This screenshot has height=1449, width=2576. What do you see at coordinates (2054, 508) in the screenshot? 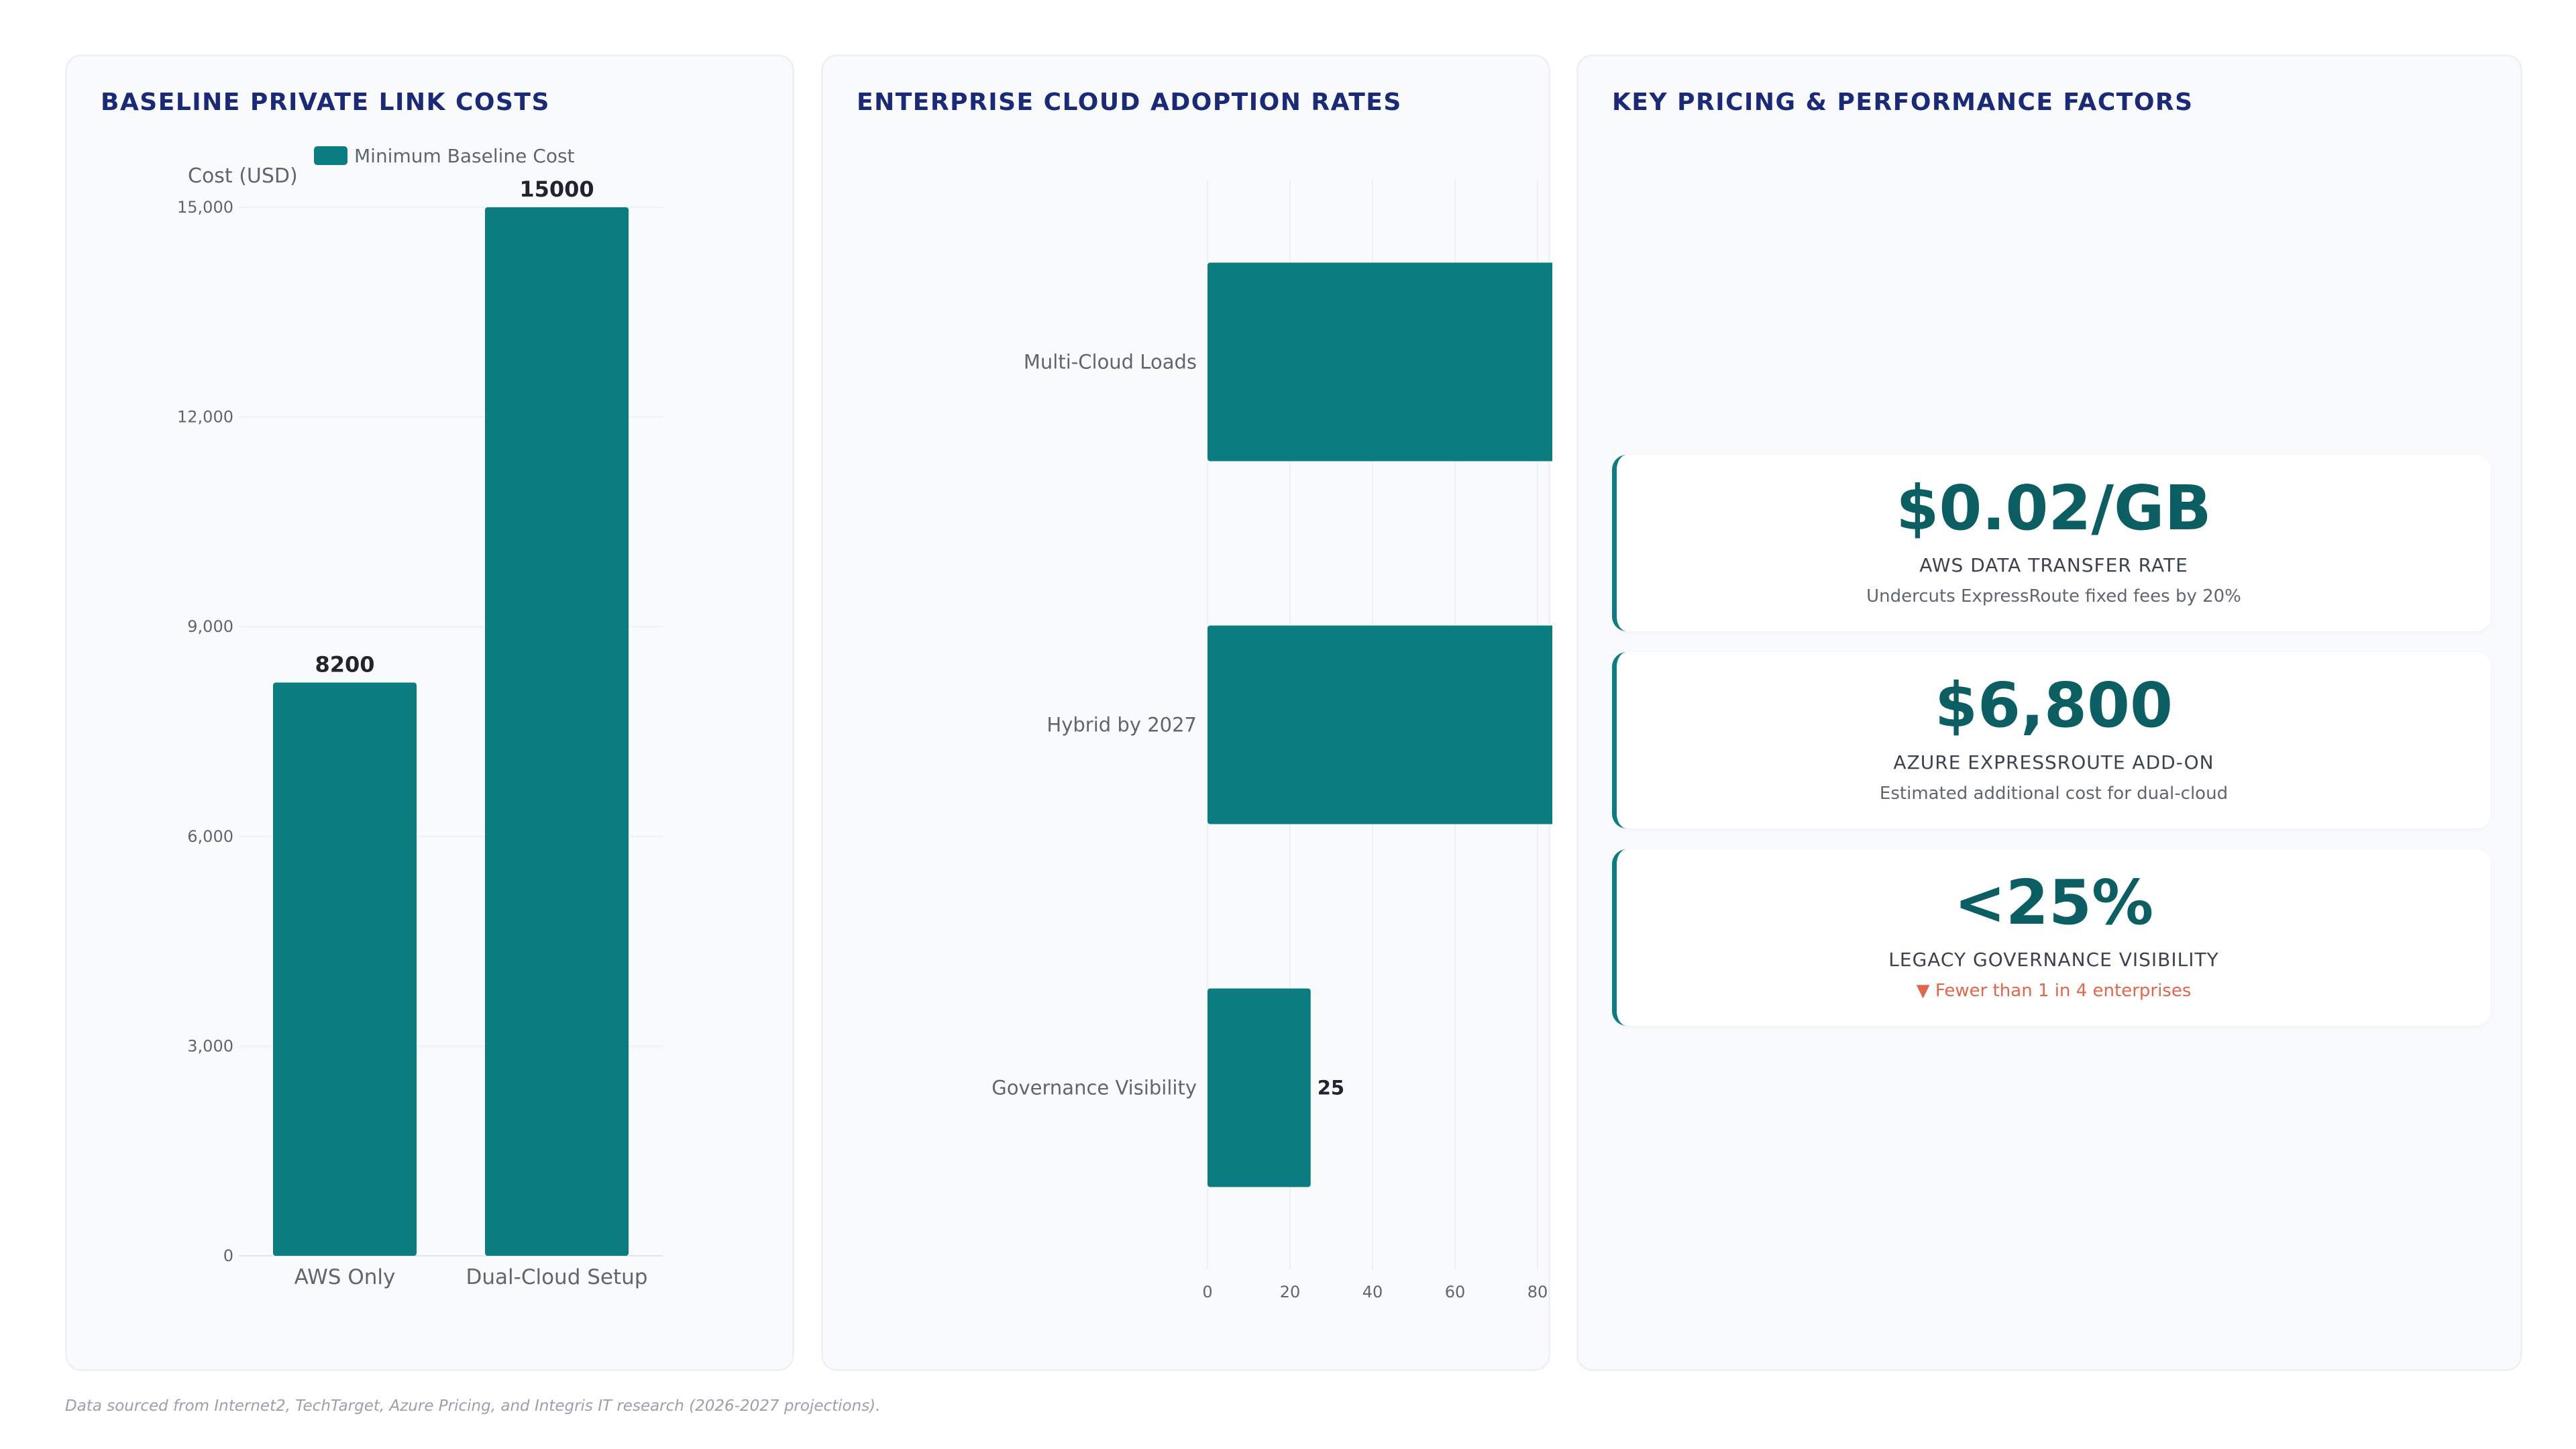
I see `kpi-value: $0.02/GB` at bounding box center [2054, 508].